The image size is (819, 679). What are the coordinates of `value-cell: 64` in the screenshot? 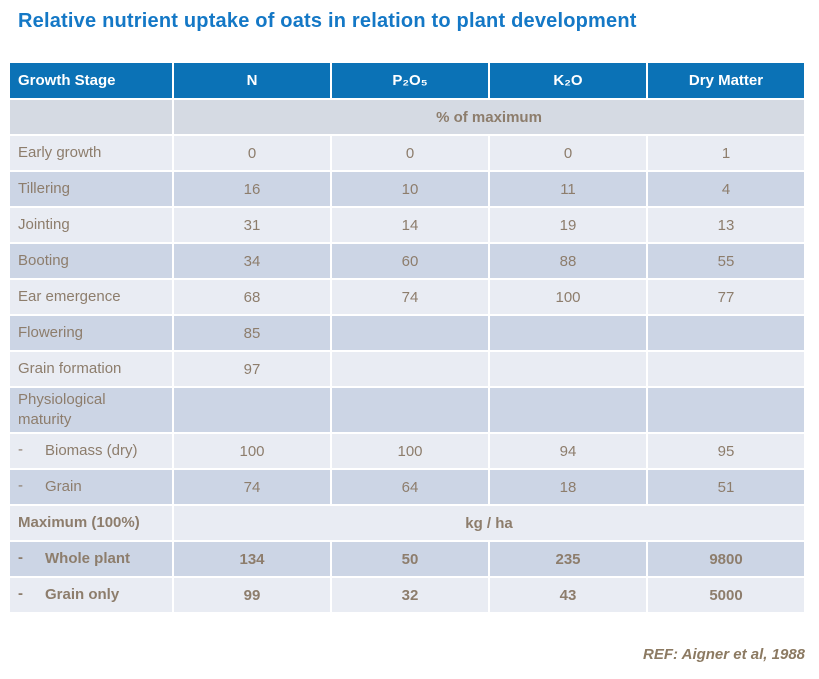 It's located at (410, 487).